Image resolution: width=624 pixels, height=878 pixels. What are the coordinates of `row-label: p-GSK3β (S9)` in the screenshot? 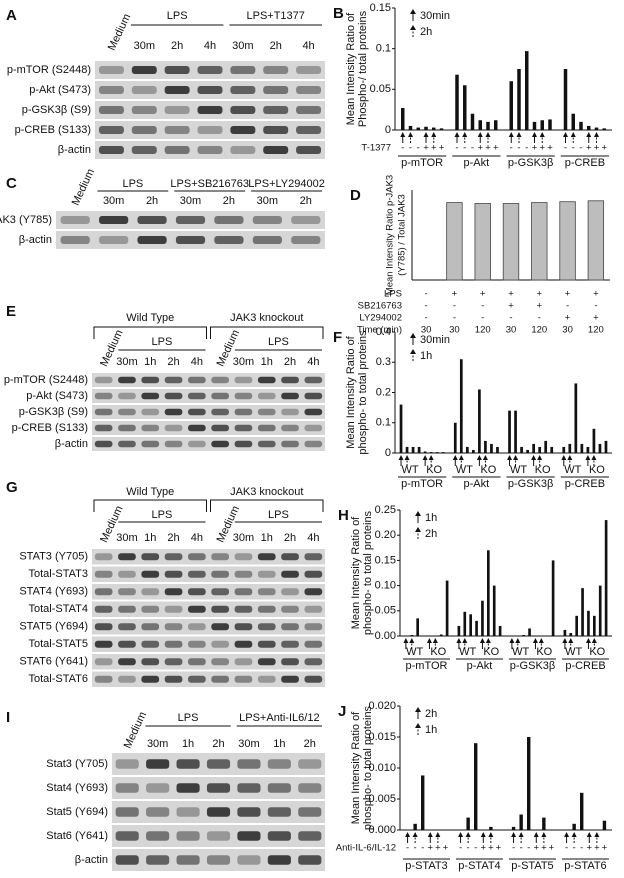 It's located at (53, 412).